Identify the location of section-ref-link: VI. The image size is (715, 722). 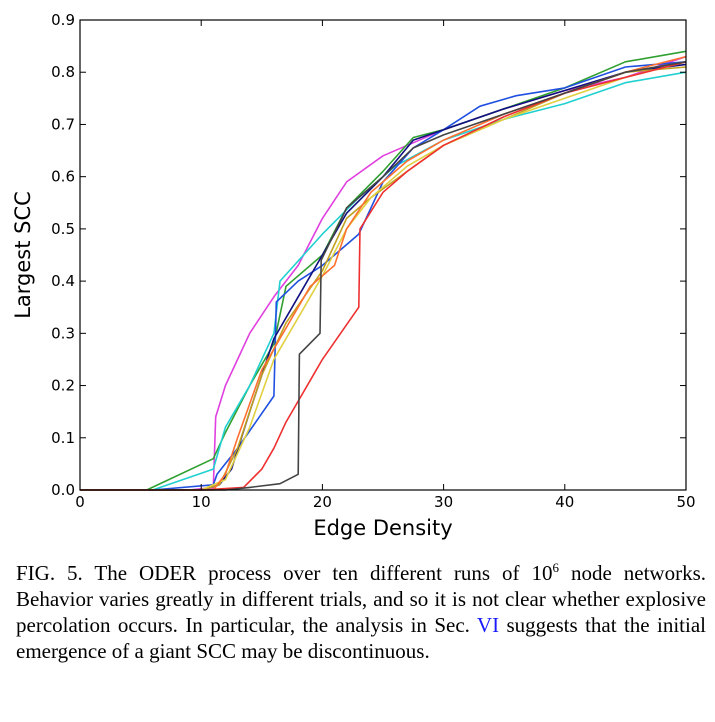
(488, 625).